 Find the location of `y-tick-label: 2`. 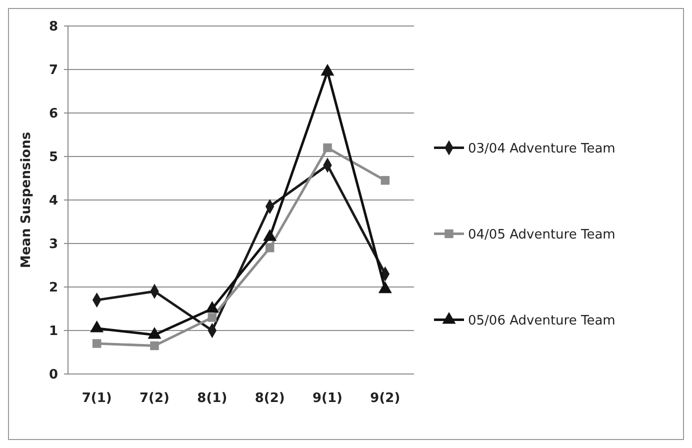

y-tick-label: 2 is located at coordinates (53, 288).